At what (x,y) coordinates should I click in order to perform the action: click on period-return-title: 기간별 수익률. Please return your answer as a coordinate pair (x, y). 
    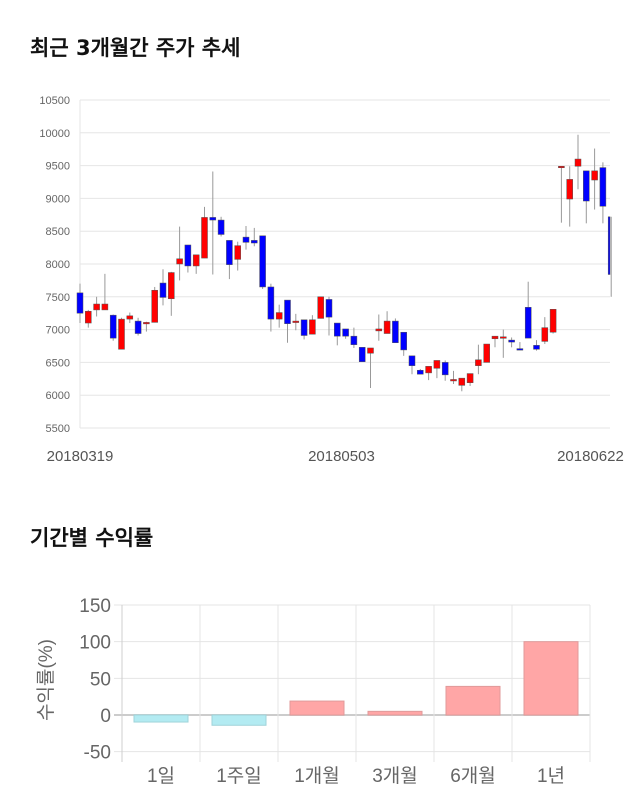
    Looking at the image, I should click on (92, 538).